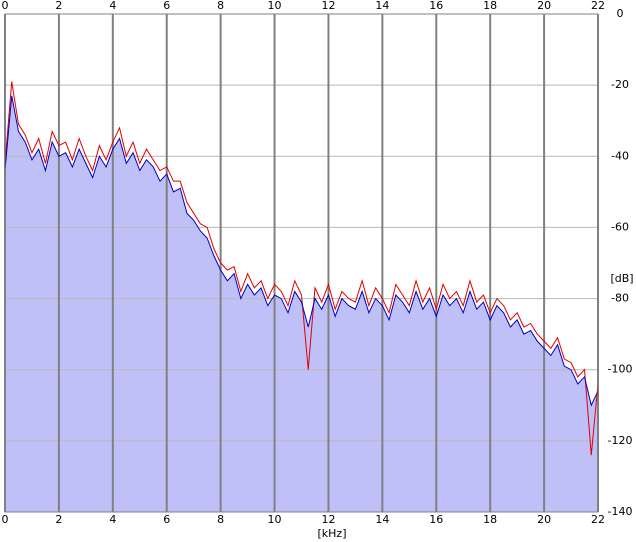  Describe the element at coordinates (620, 84) in the screenshot. I see `y-tick-label: -20` at that location.